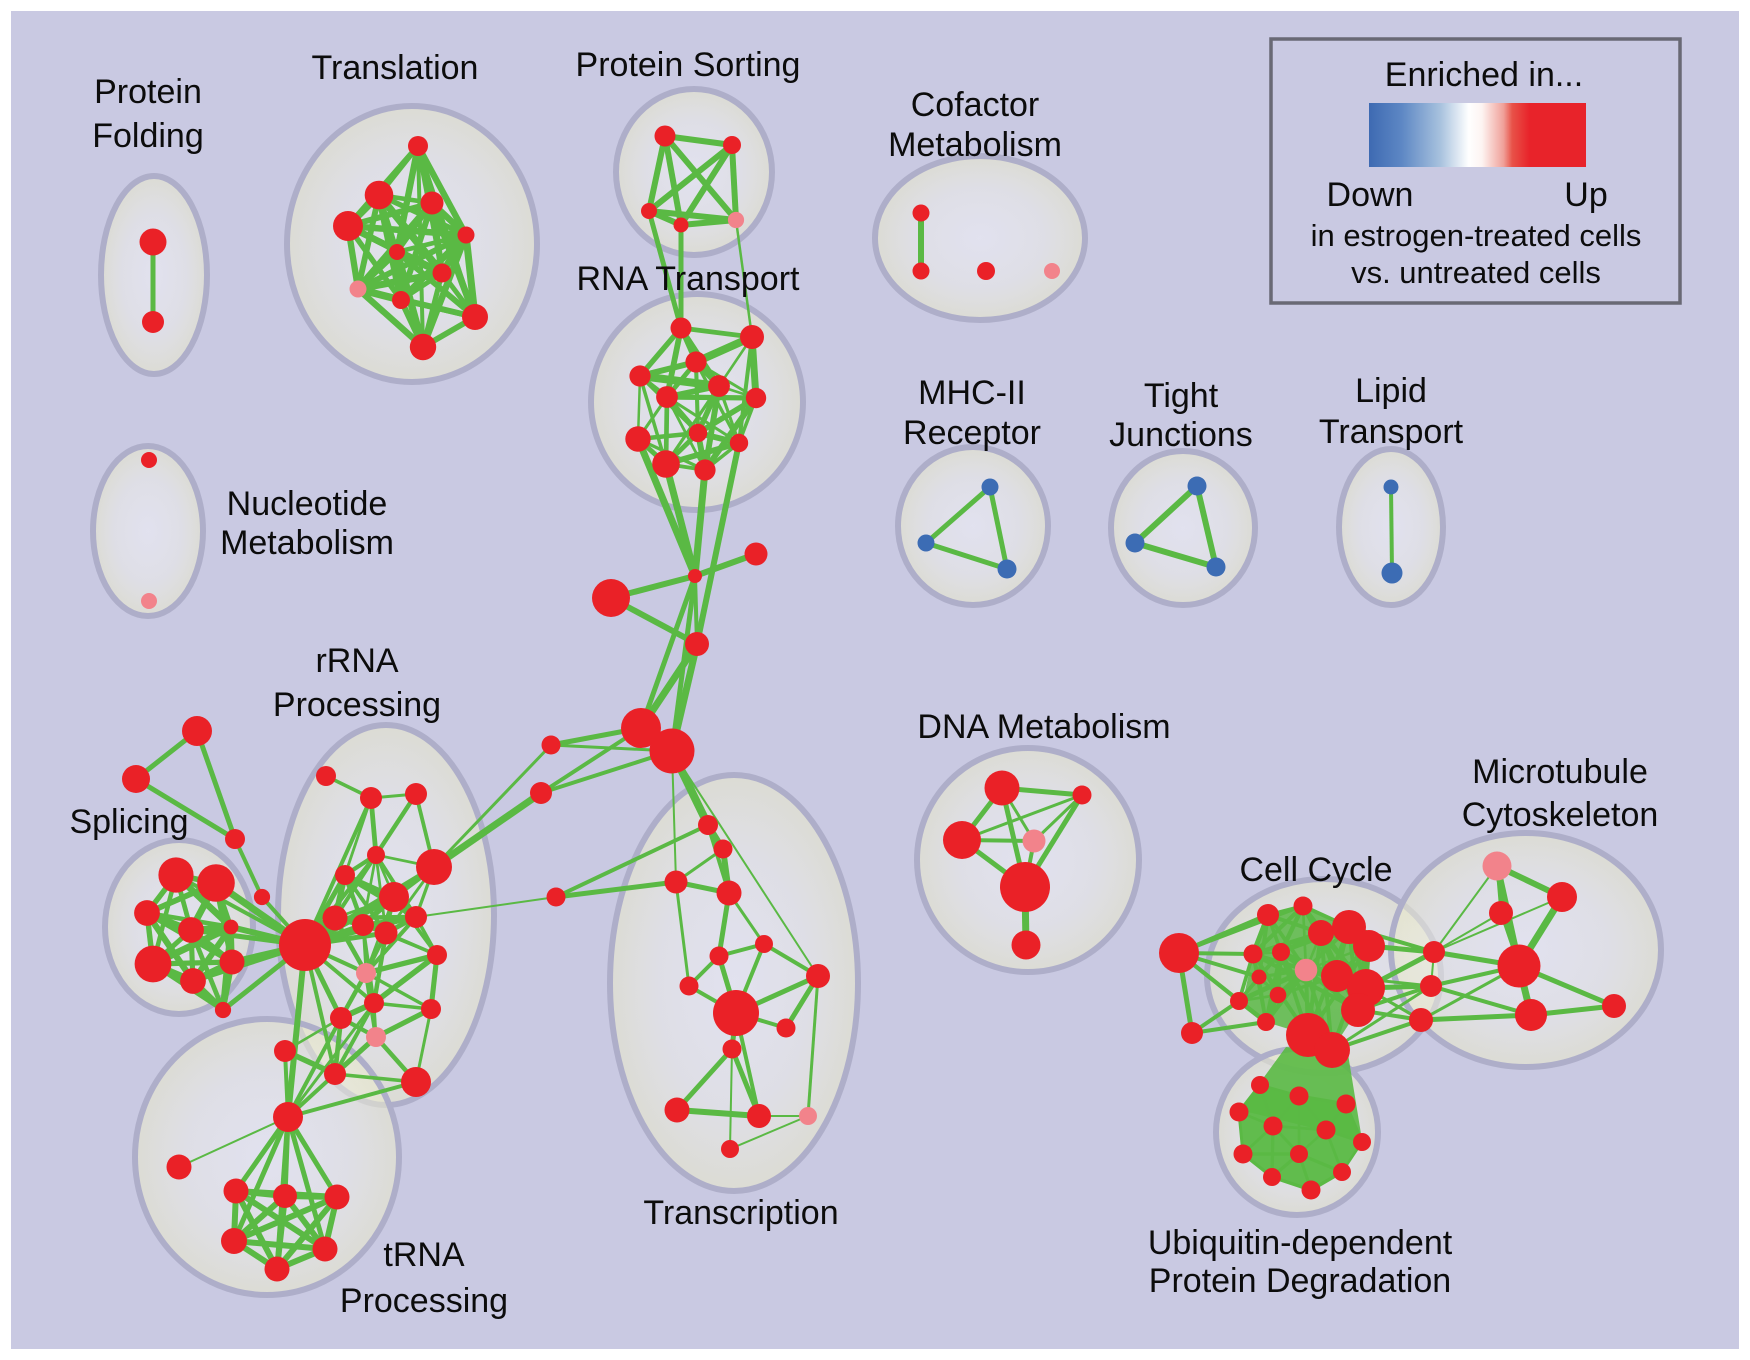 Image resolution: width=1750 pixels, height=1360 pixels. Describe the element at coordinates (1300, 1243) in the screenshot. I see `svg-text: Ubiquitin-dependent` at that location.